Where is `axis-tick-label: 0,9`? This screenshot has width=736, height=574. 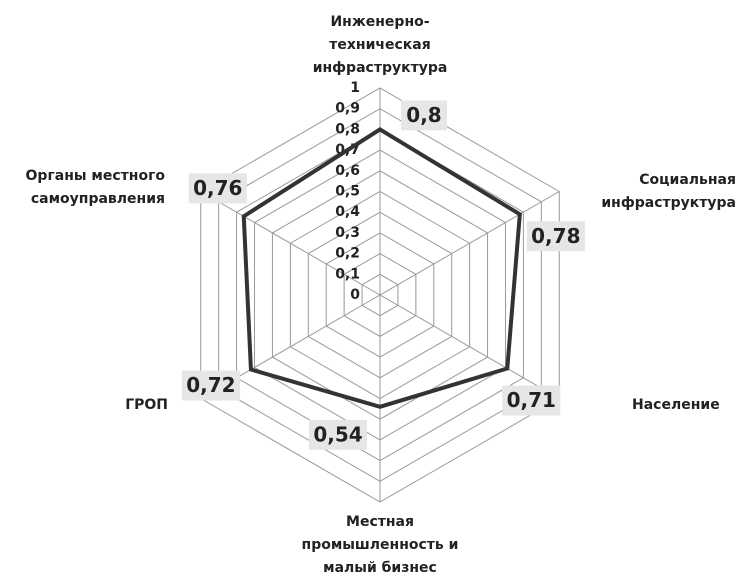 axis-tick-label: 0,9 is located at coordinates (347, 109).